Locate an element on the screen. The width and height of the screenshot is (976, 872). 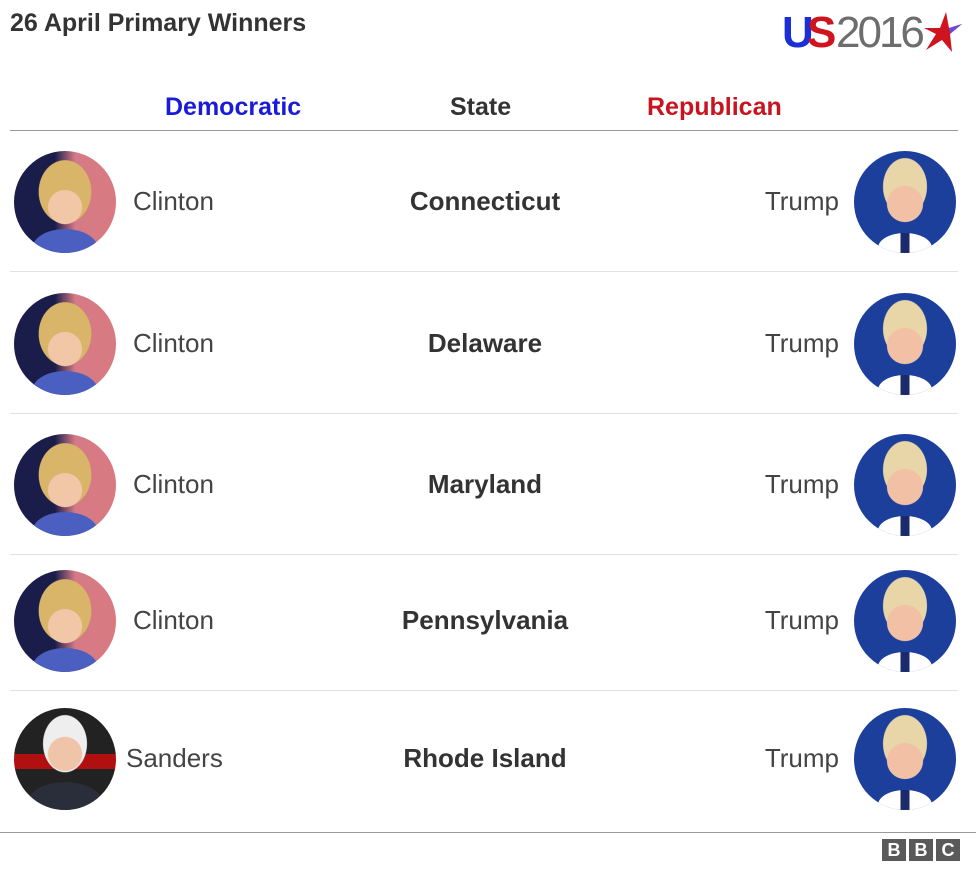
header-divider is located at coordinates (484, 130).